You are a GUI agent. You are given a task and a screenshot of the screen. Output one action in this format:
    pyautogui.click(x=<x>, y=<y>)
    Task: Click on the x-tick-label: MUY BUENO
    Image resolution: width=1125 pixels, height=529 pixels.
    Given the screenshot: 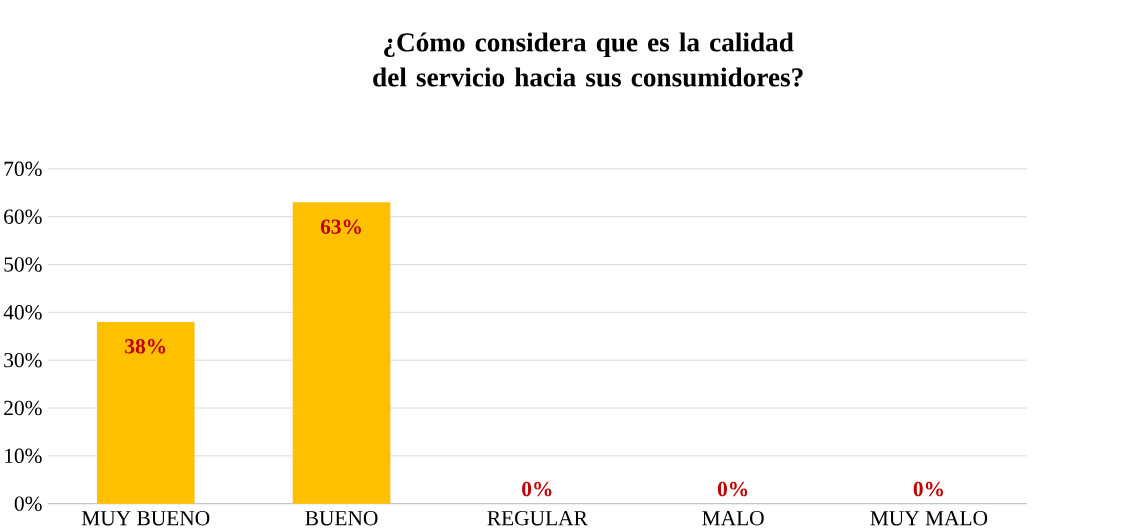 What is the action you would take?
    pyautogui.click(x=145, y=518)
    